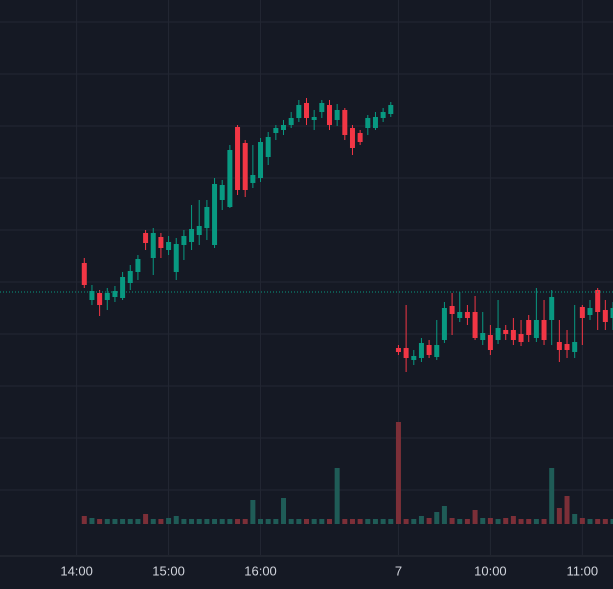  I want to click on x-tick-label: 10:00, so click(490, 570).